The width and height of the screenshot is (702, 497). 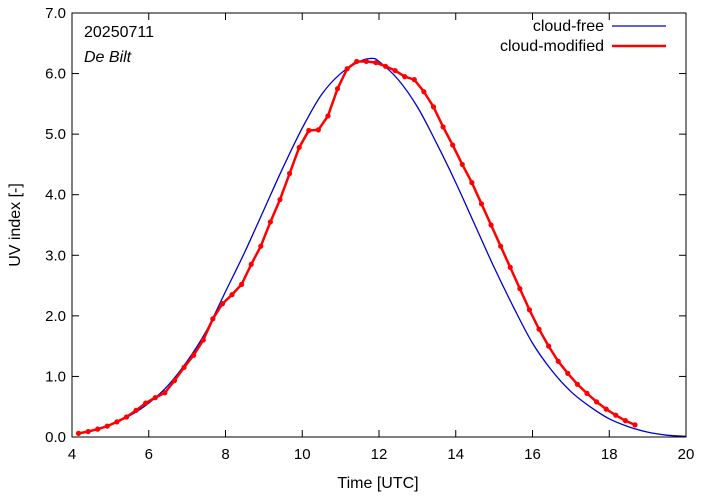 What do you see at coordinates (72, 454) in the screenshot?
I see `x-tick-label: 4` at bounding box center [72, 454].